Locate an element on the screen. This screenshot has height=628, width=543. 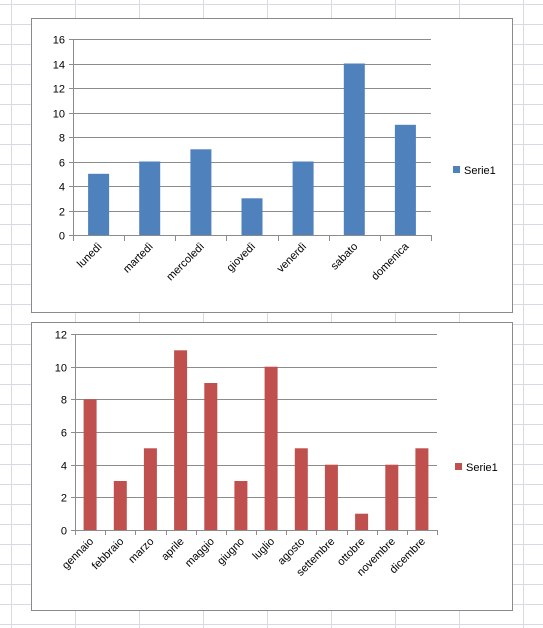
x-tick-label: febbraio is located at coordinates (108, 554).